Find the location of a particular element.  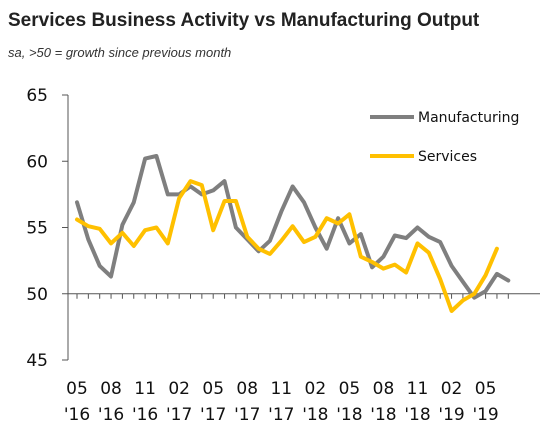

legend-label-services: Services is located at coordinates (447, 157).